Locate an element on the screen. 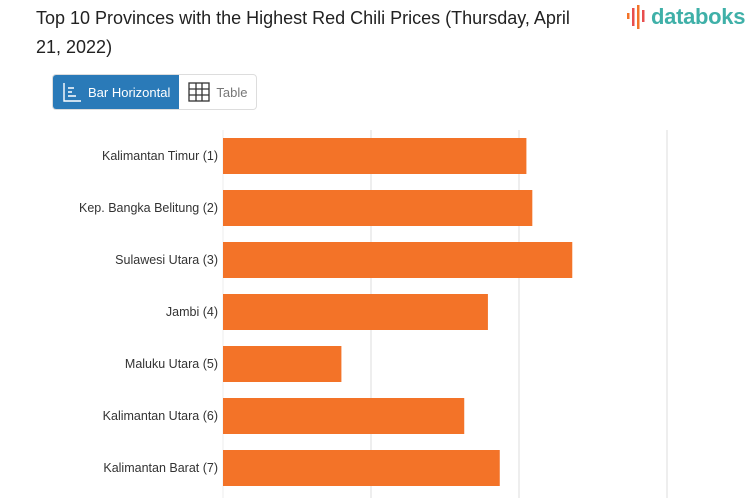  bar-horizontal-label: Bar Horizontal is located at coordinates (129, 92).